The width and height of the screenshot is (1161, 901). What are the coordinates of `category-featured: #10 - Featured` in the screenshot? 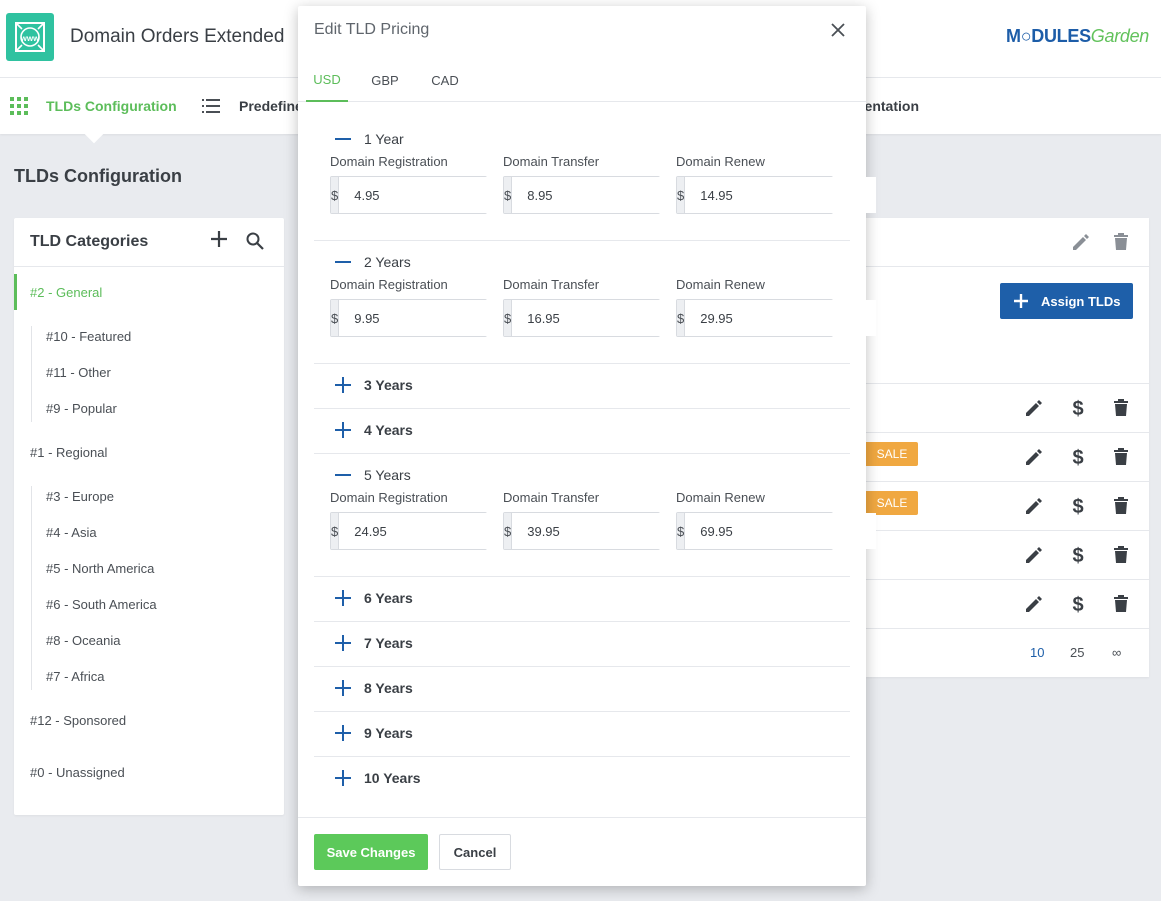 It's located at (89, 336).